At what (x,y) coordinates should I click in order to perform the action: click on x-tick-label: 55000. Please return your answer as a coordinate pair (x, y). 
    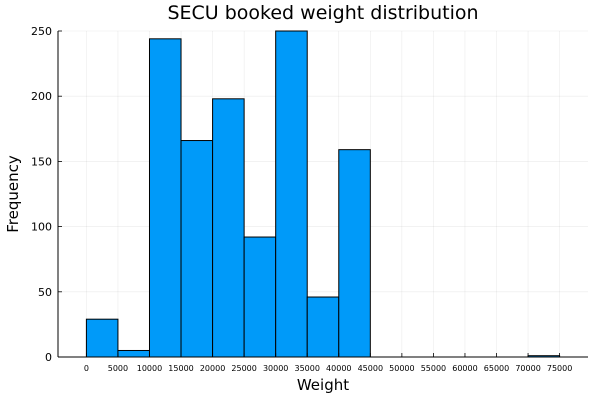
    Looking at the image, I should click on (433, 368).